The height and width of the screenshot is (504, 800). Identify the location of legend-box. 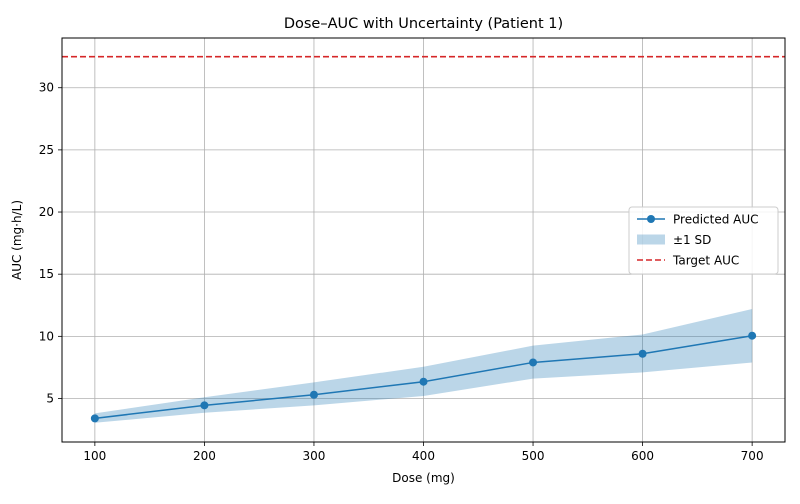
(703, 240).